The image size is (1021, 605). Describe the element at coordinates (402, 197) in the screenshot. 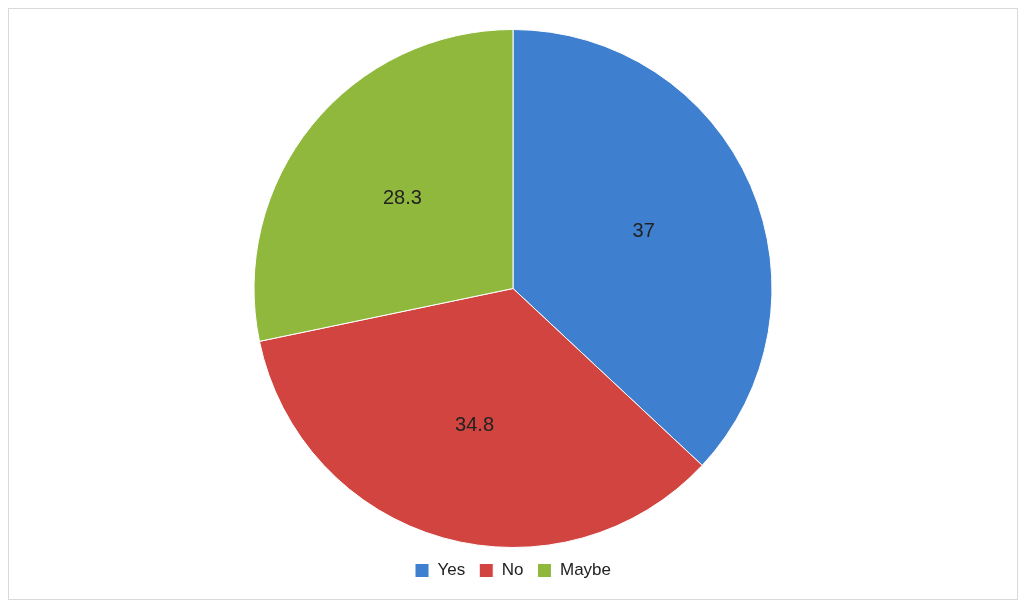

I see `data-label: 28.3` at that location.